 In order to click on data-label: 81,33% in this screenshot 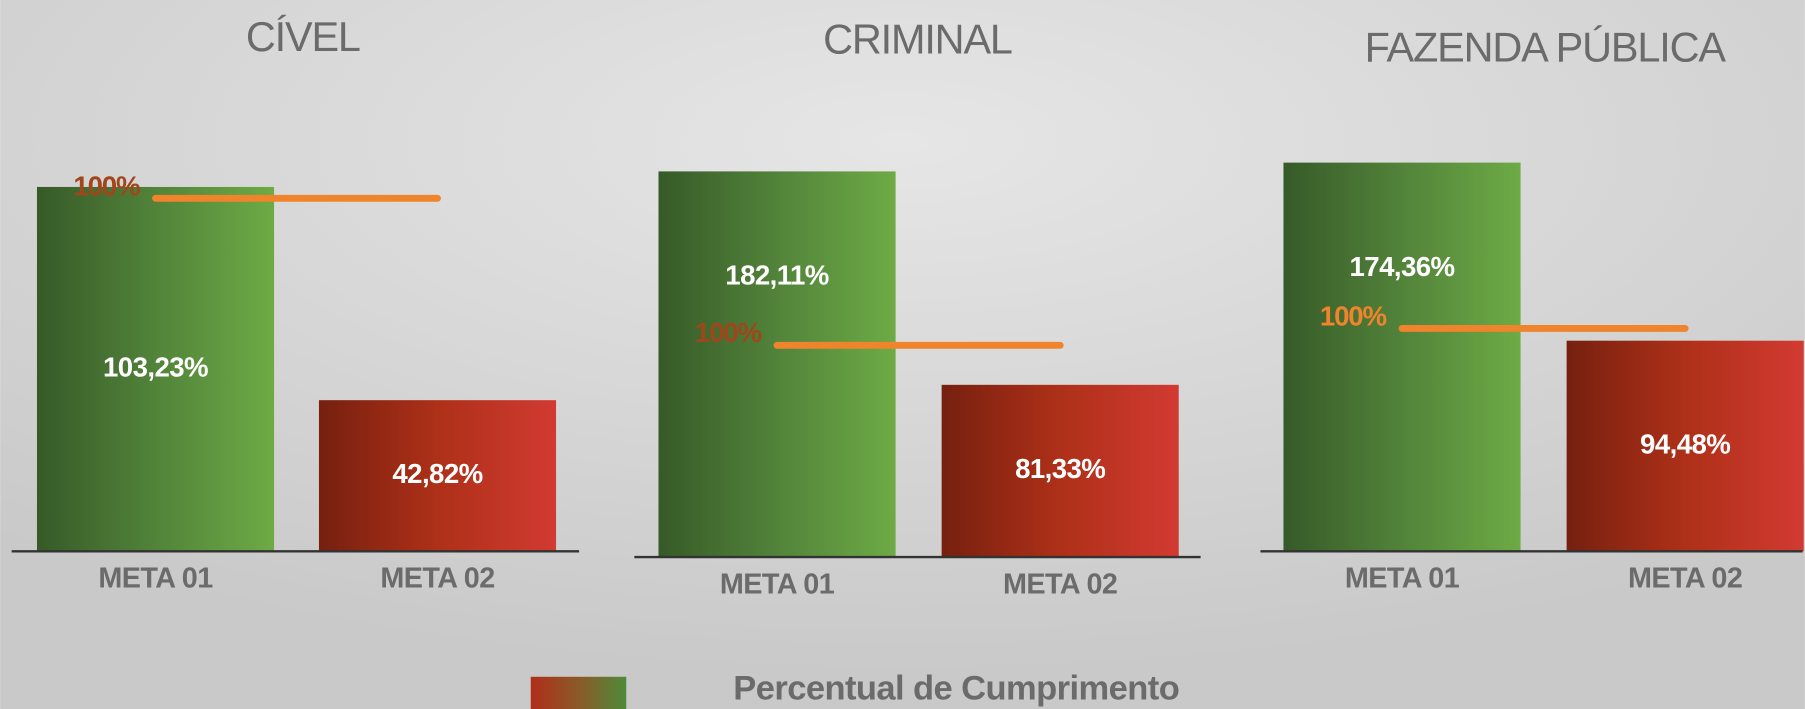, I will do `click(1060, 468)`.